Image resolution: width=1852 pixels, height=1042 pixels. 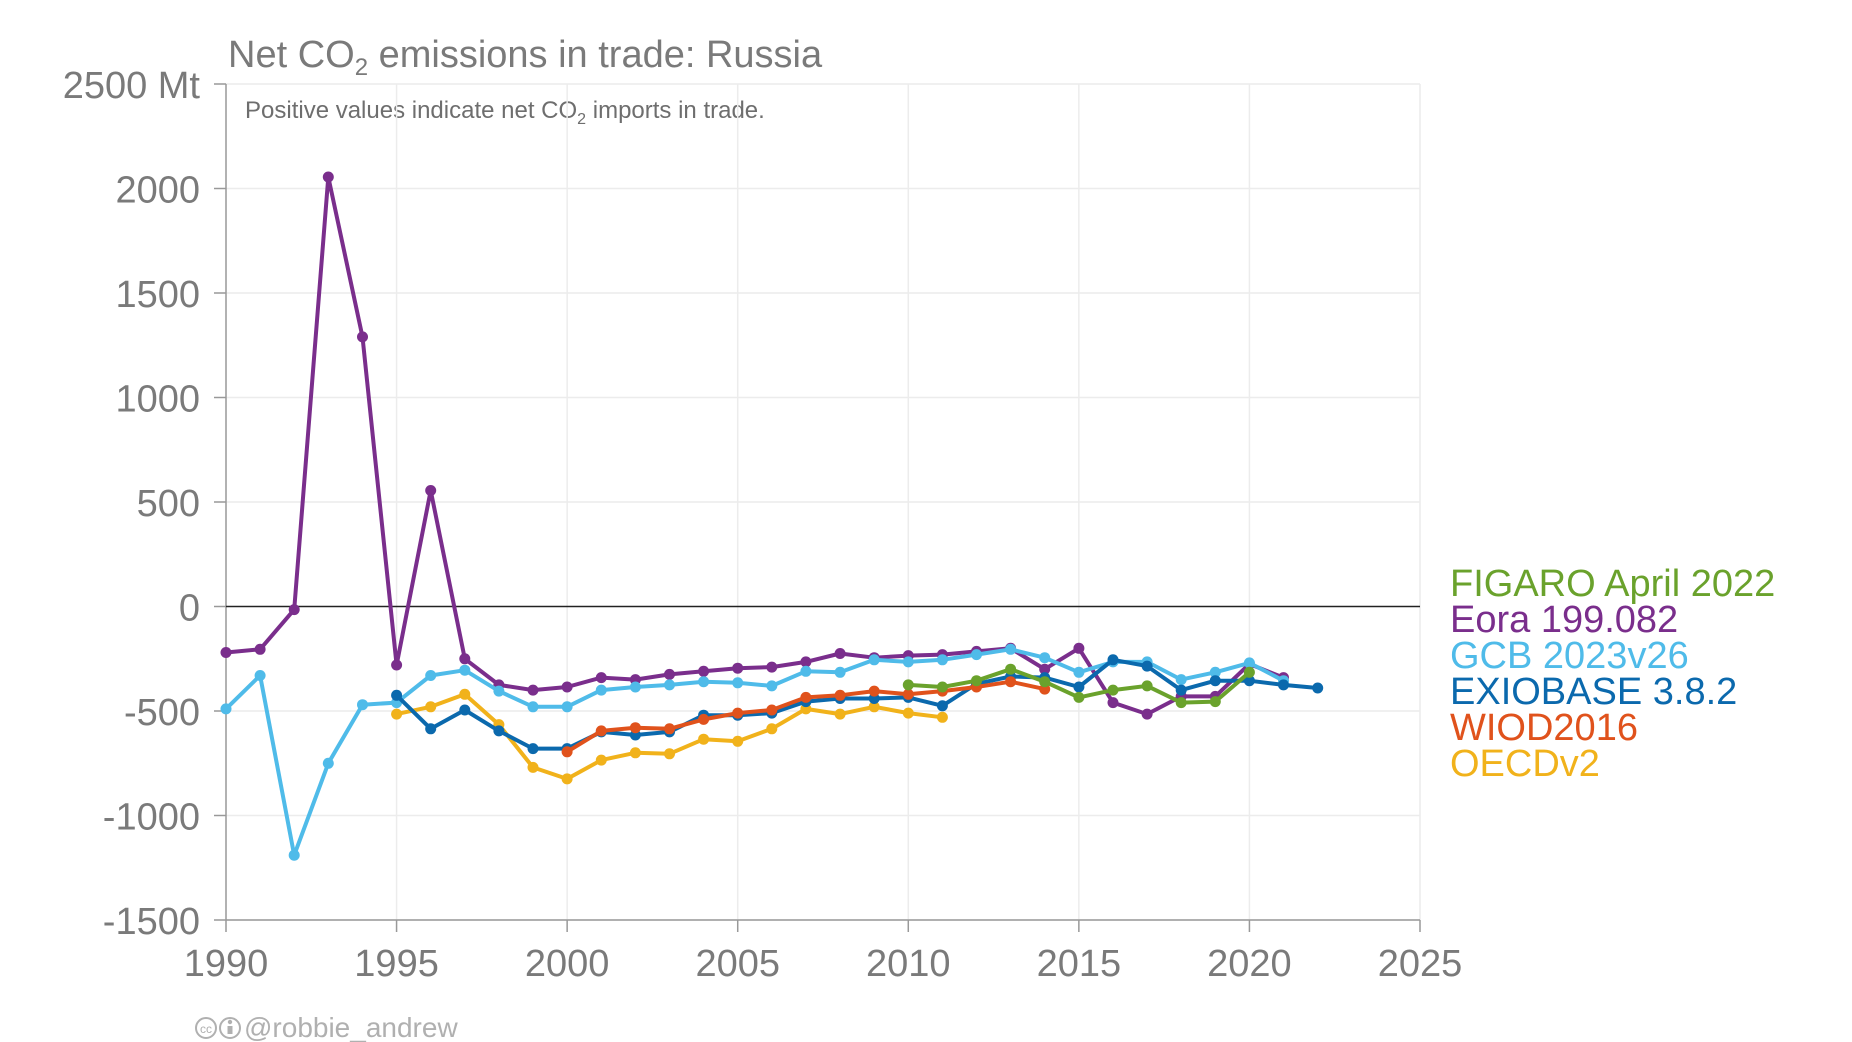 What do you see at coordinates (675, 110) in the screenshot?
I see `chart-subtitle-rest: imports in trade.` at bounding box center [675, 110].